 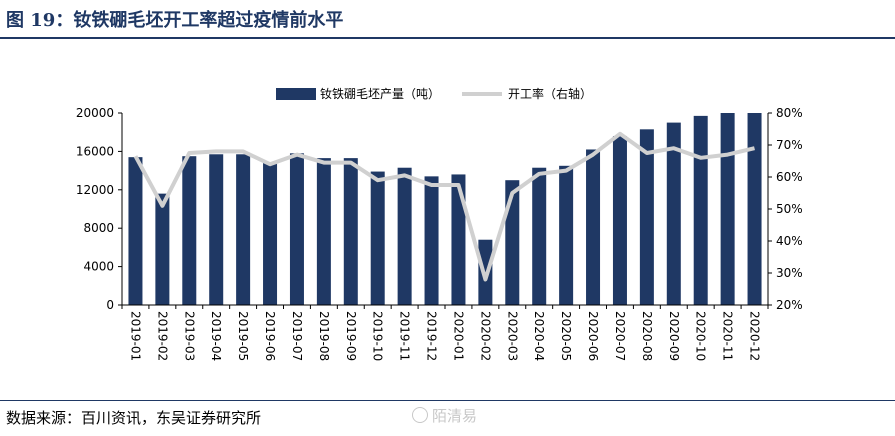 What do you see at coordinates (447, 38) in the screenshot?
I see `title-rule` at bounding box center [447, 38].